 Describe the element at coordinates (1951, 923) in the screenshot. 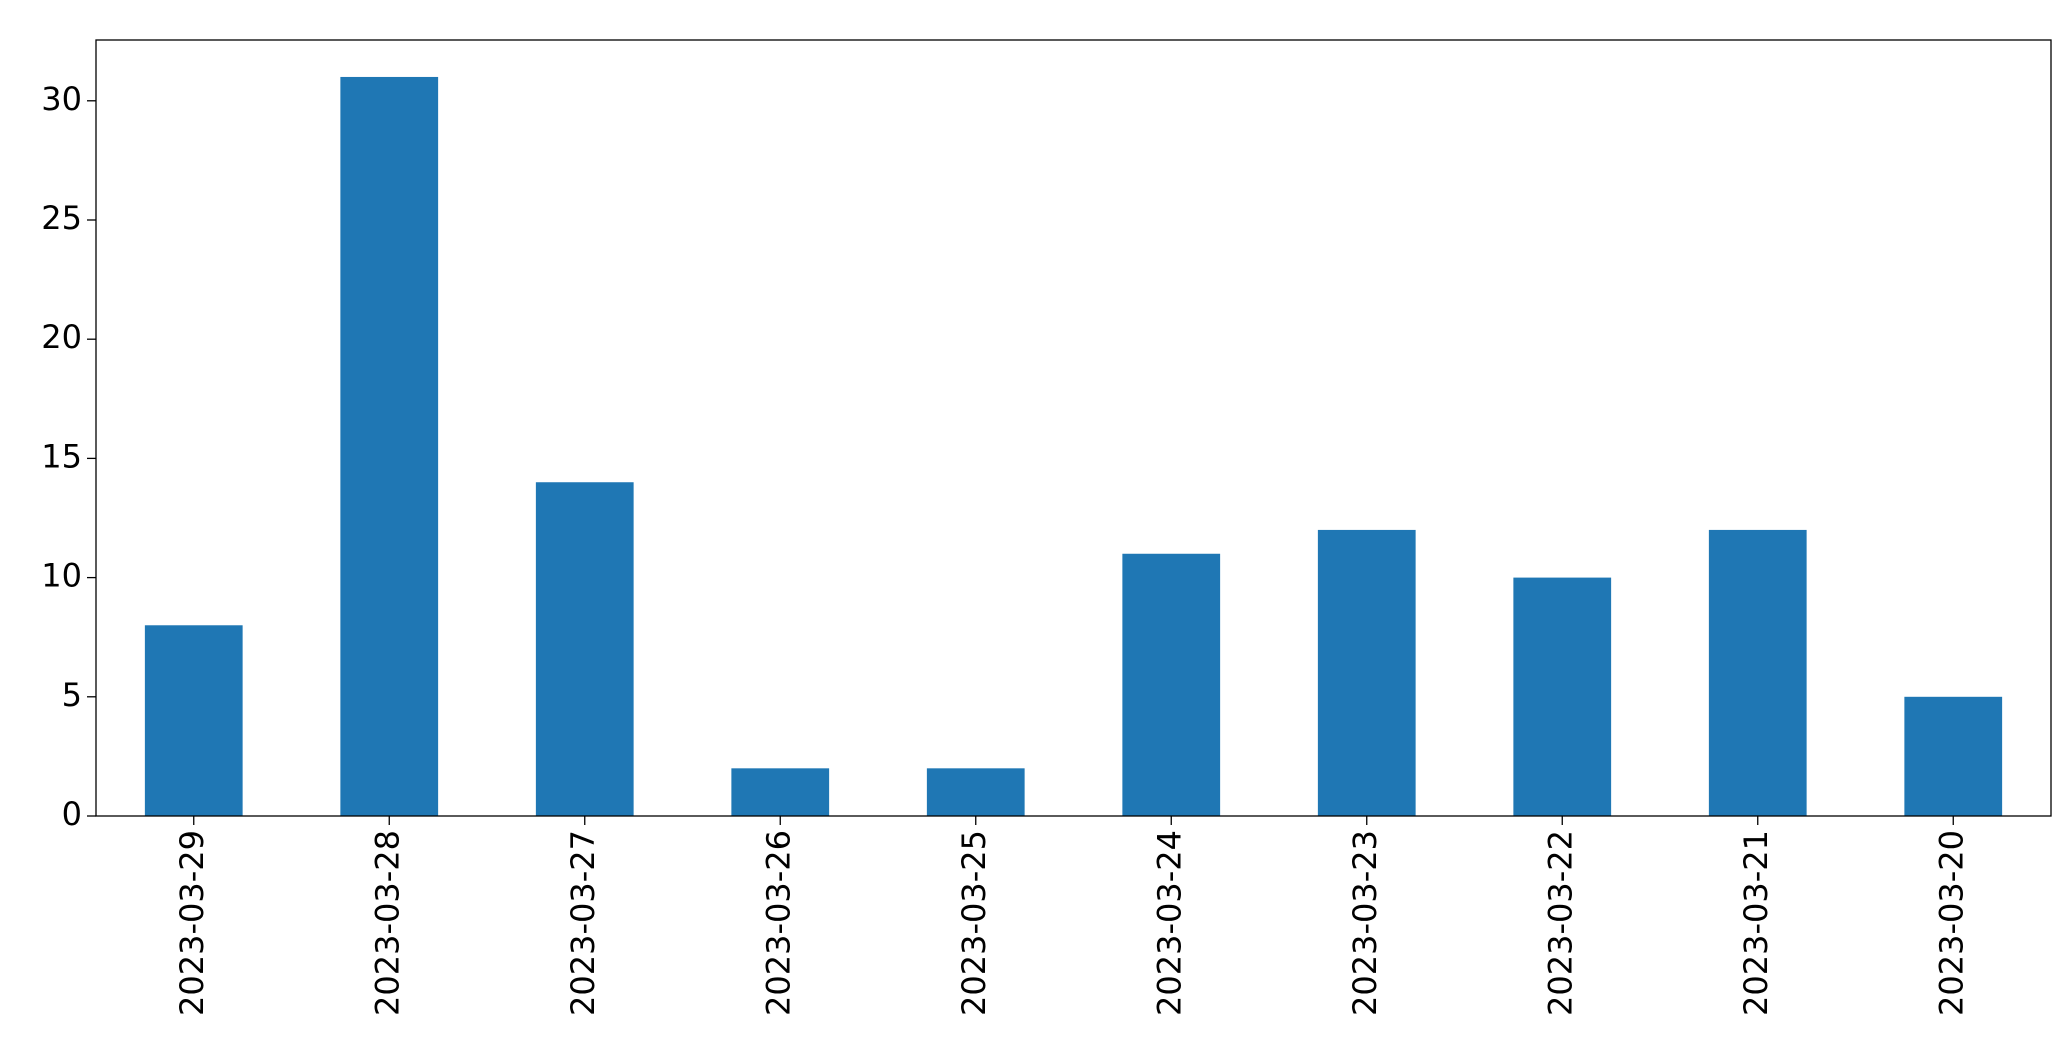

I see `x-tick-label: 2023-03-20` at that location.